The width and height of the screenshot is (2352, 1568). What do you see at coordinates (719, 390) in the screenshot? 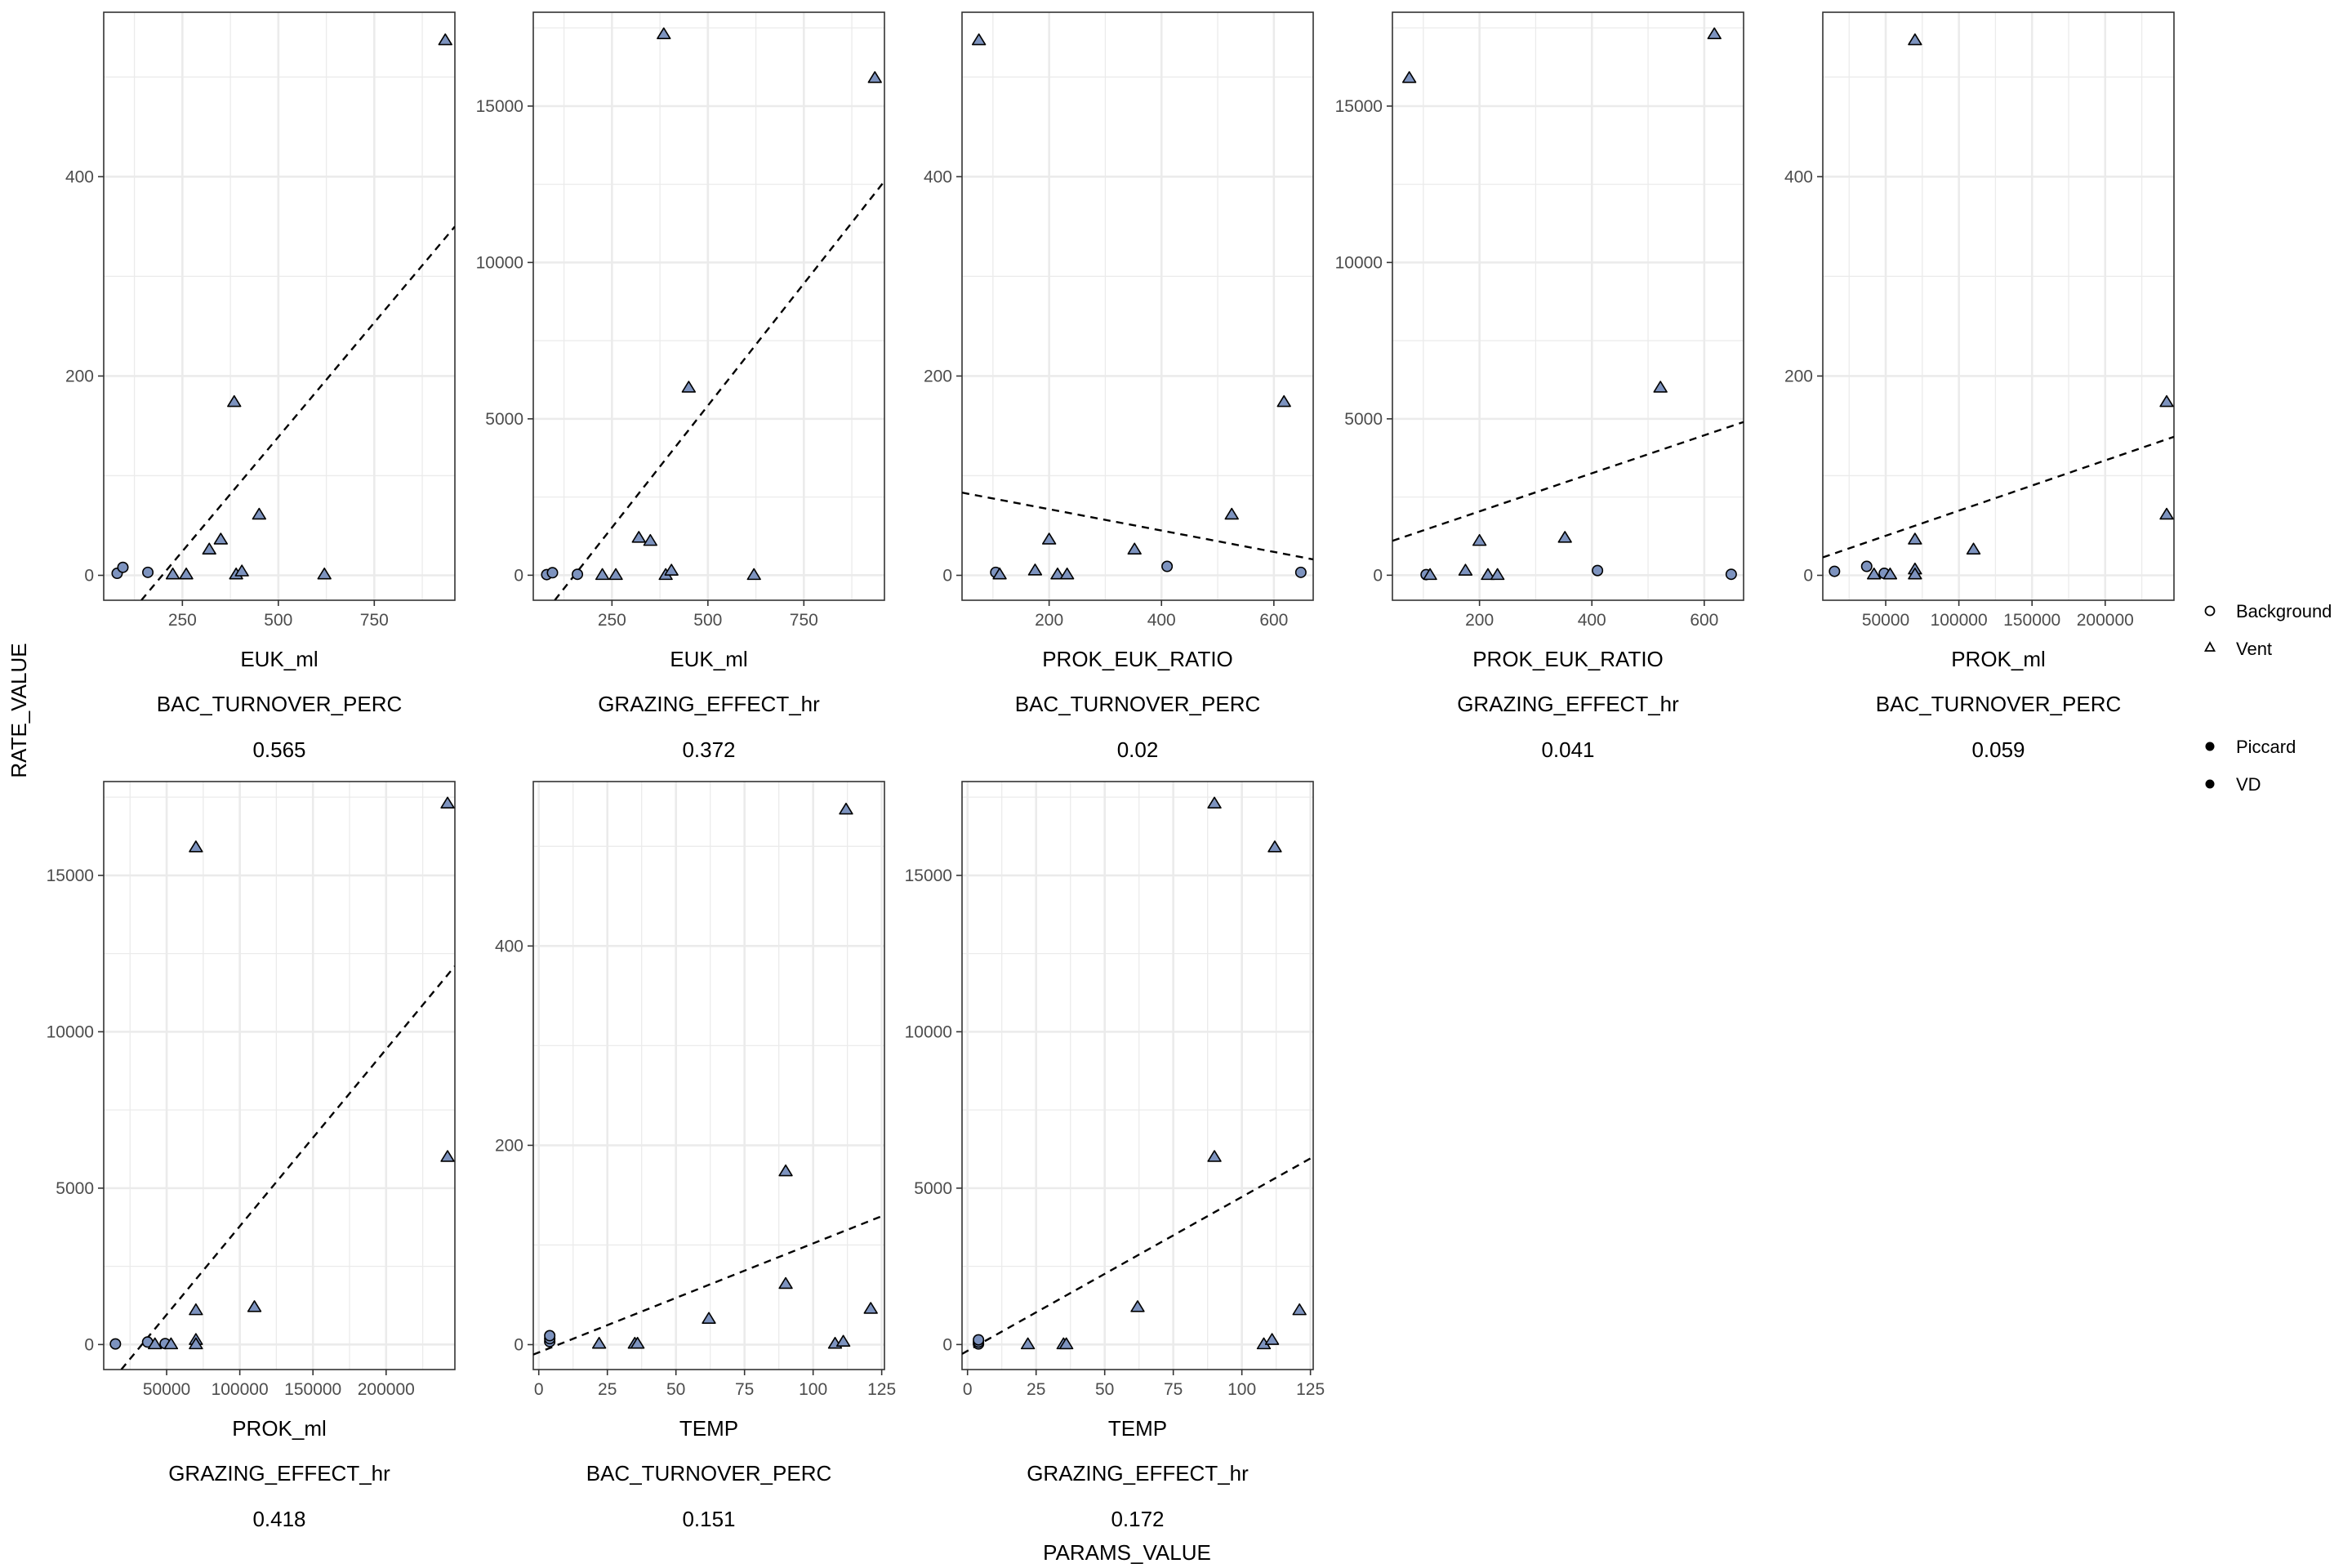
I see `trend-line` at bounding box center [719, 390].